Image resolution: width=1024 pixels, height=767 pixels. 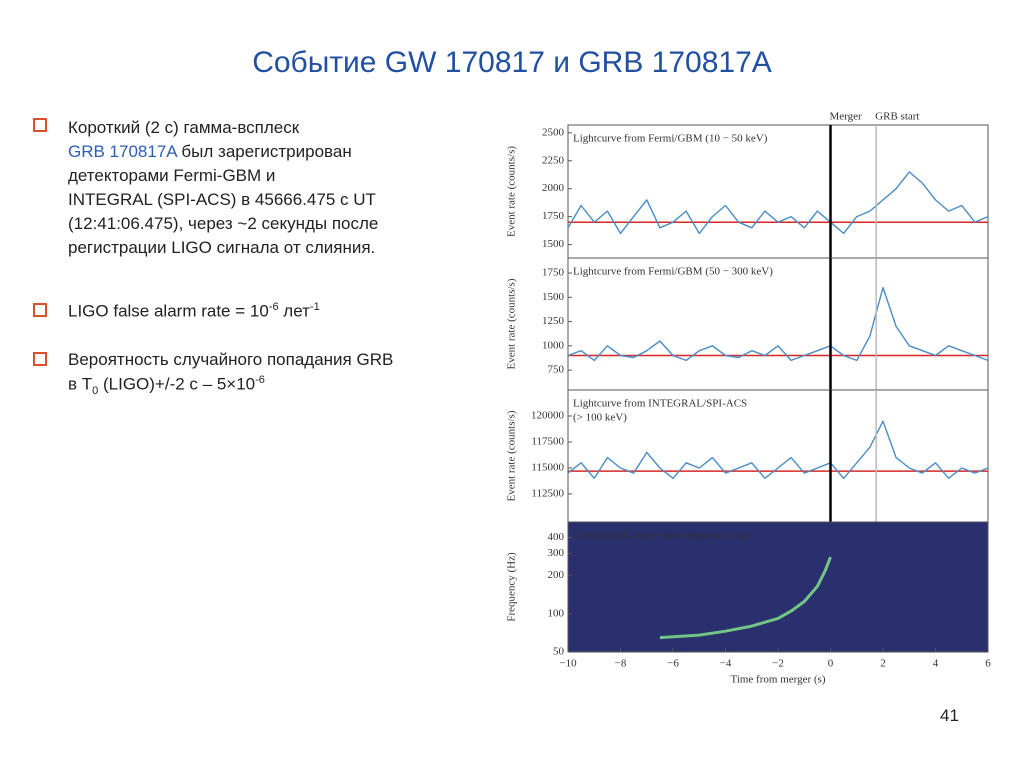 What do you see at coordinates (553, 345) in the screenshot?
I see `y-tick-label: 1000` at bounding box center [553, 345].